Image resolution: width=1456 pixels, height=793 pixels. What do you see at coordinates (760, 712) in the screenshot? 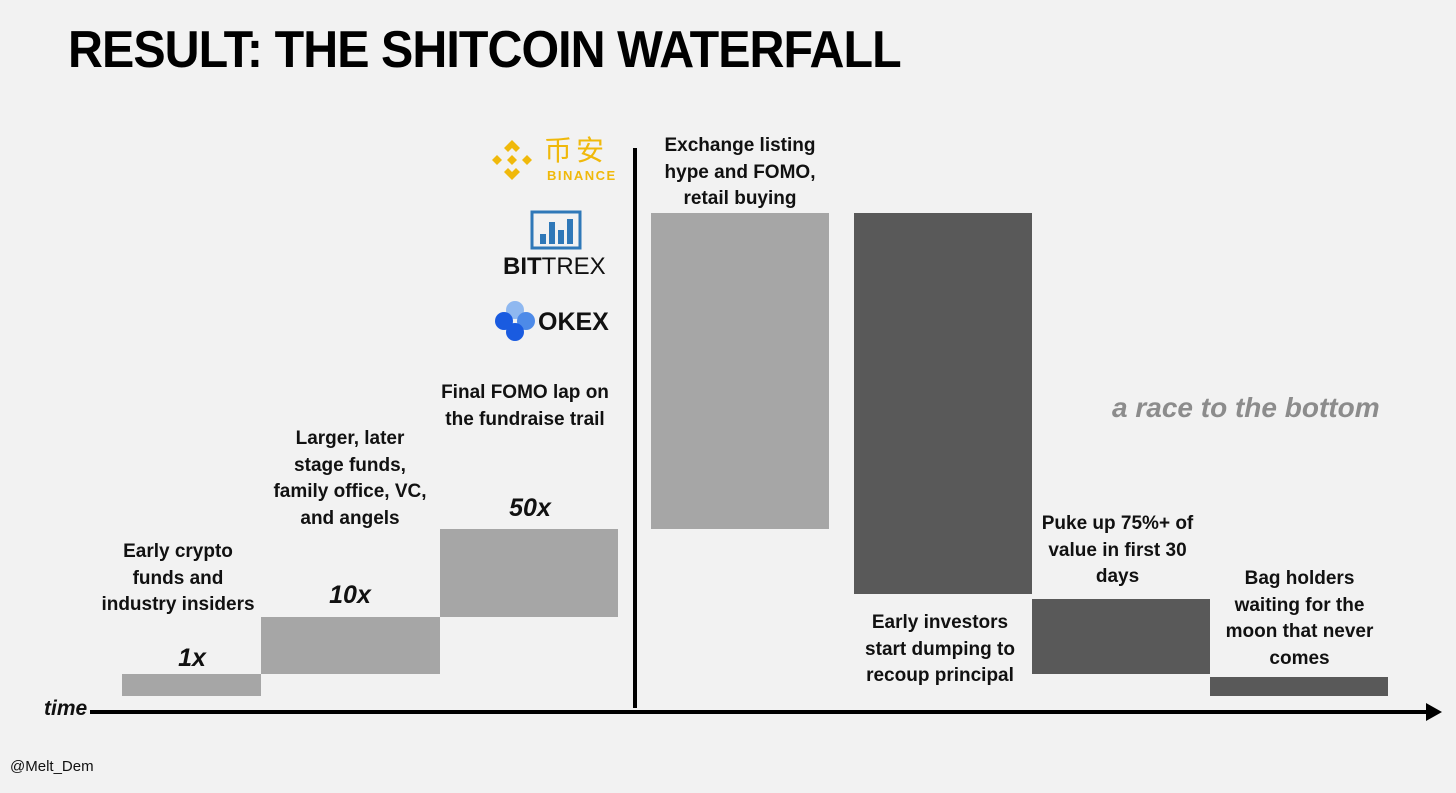
I see `time-axis` at bounding box center [760, 712].